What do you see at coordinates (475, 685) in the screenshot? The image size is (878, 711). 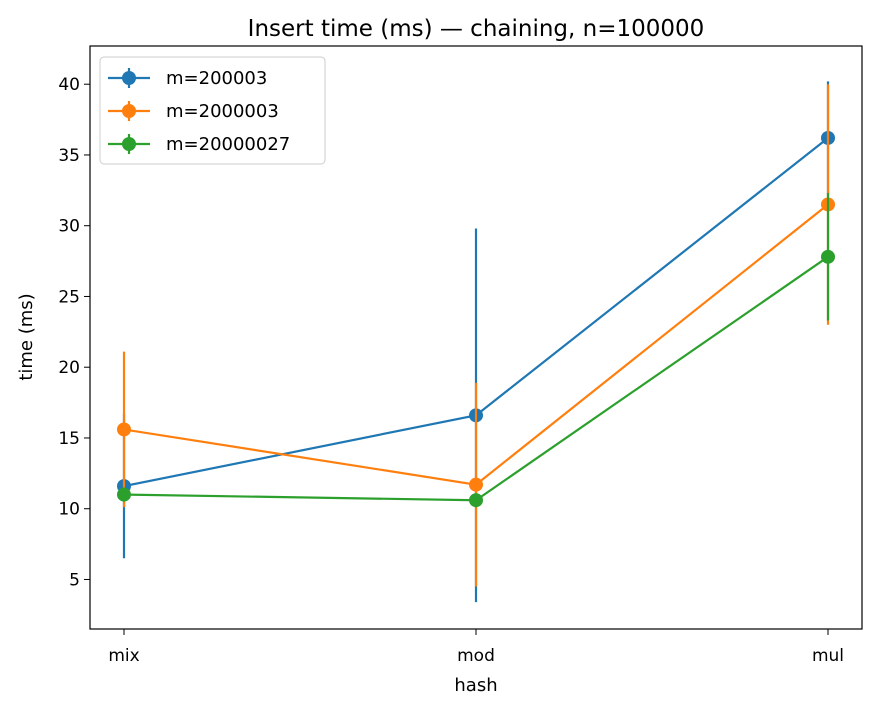 I see `x-axis-label: hash` at bounding box center [475, 685].